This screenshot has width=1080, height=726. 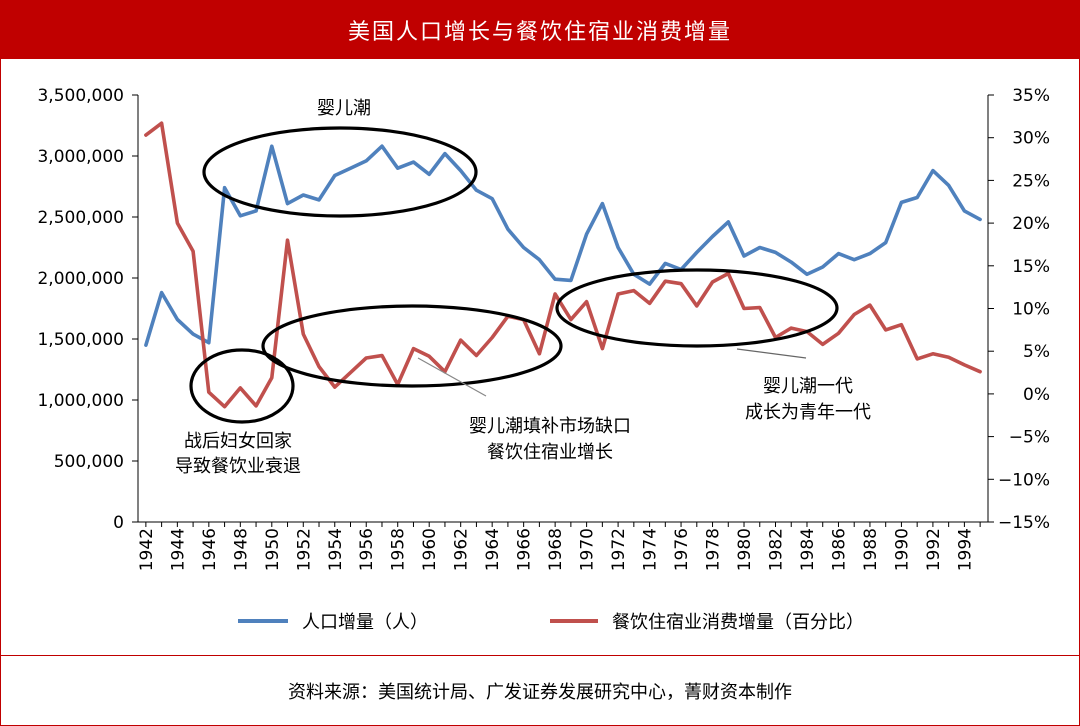 What do you see at coordinates (344, 108) in the screenshot?
I see `annotation-baby-boom: 婴儿潮` at bounding box center [344, 108].